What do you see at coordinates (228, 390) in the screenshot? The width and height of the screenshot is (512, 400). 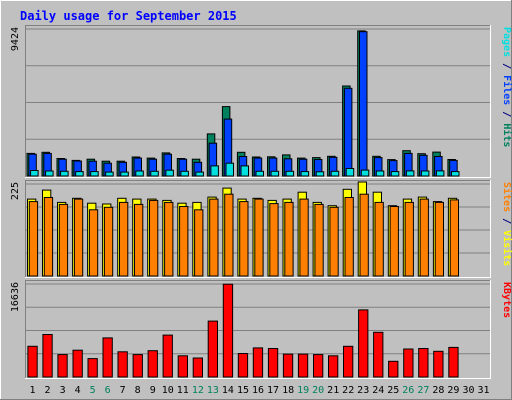 I see `day-label-14: 14` at bounding box center [228, 390].